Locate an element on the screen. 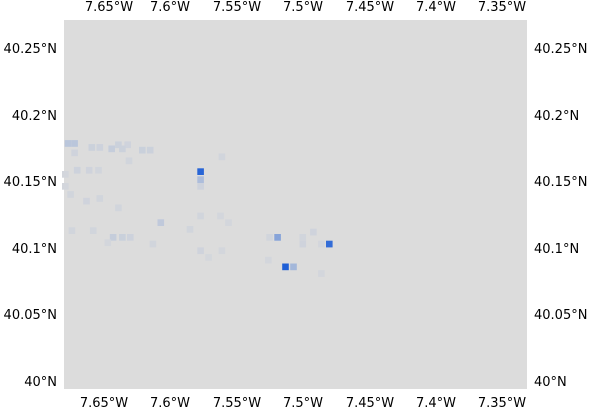  right-lat-label: 40.2°N is located at coordinates (556, 116).